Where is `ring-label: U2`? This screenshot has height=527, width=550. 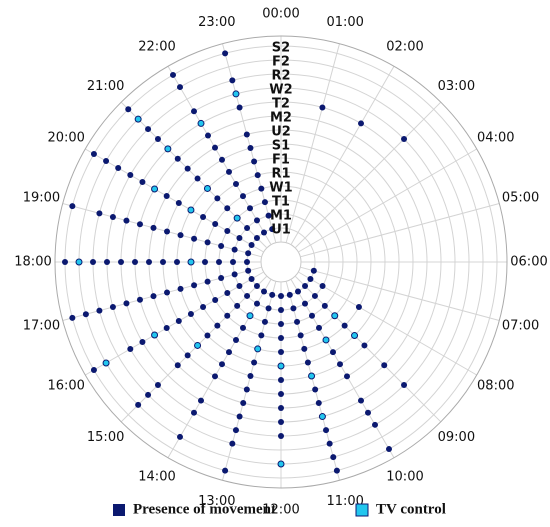
ring-label: U2 is located at coordinates (281, 132).